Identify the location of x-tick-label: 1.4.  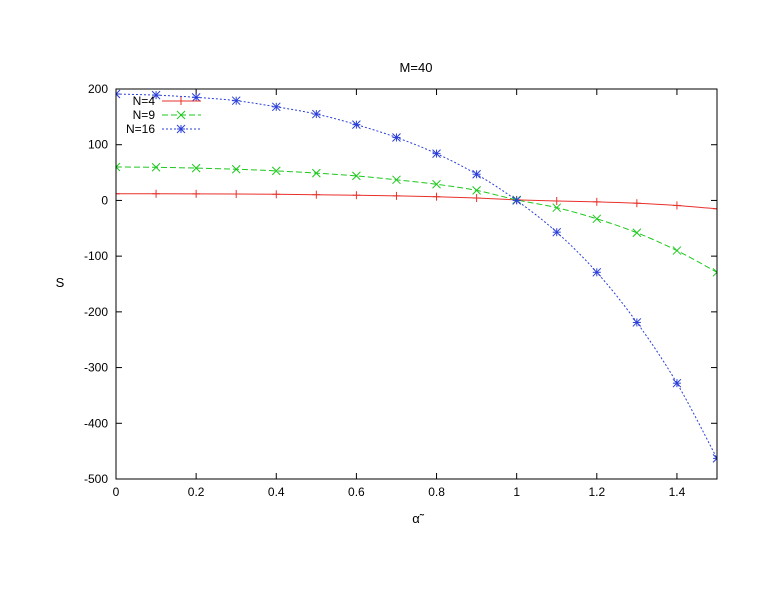
(677, 492).